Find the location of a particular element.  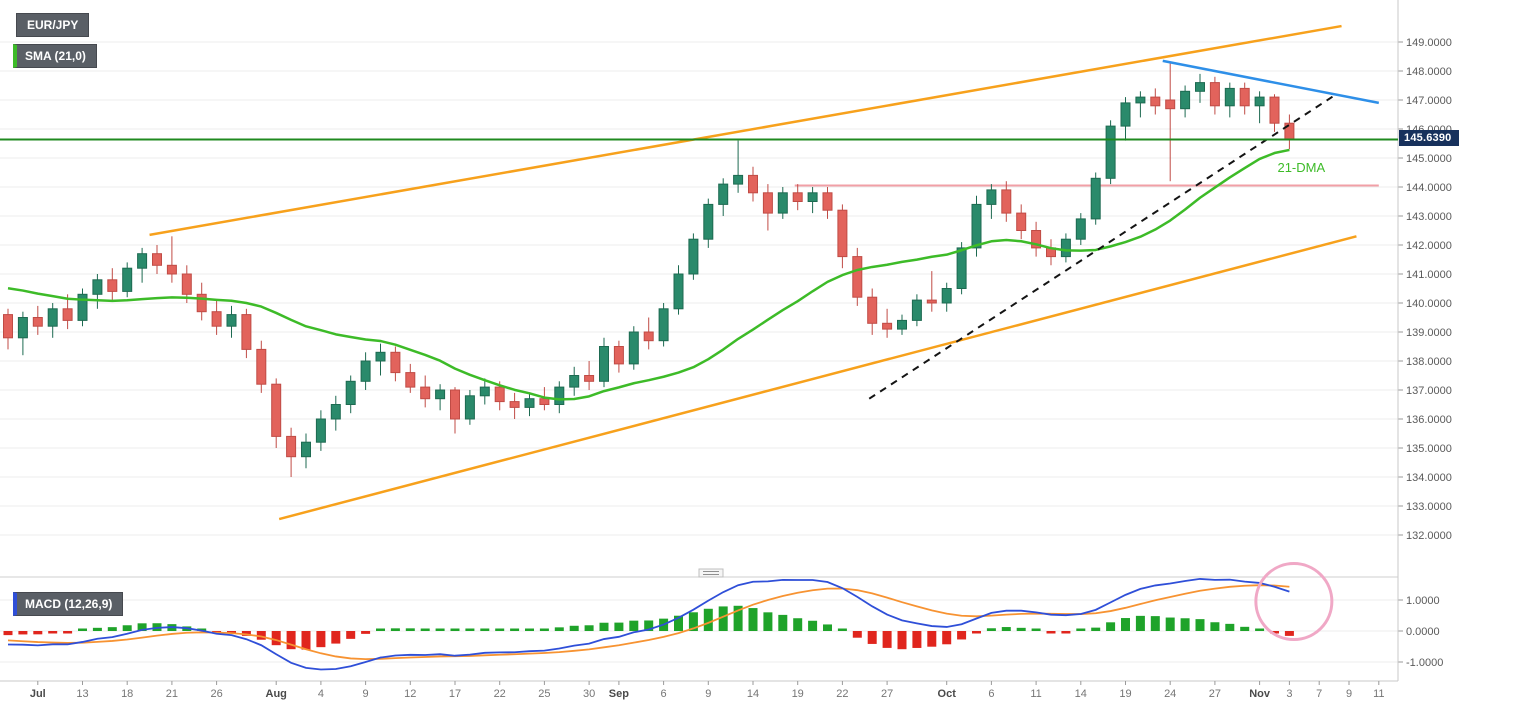

price-axis-label: 140.0000 is located at coordinates (1429, 304).